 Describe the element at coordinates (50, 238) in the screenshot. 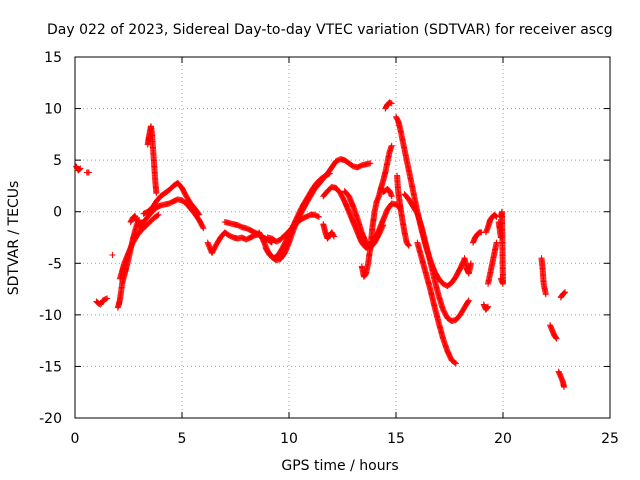

I see `y-tick-labels: -20 -15 -10 -5 0 5 10 15` at that location.